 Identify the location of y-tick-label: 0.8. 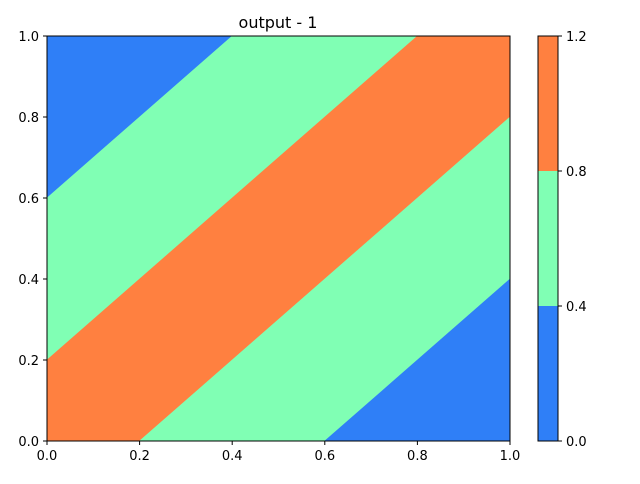
(28, 118).